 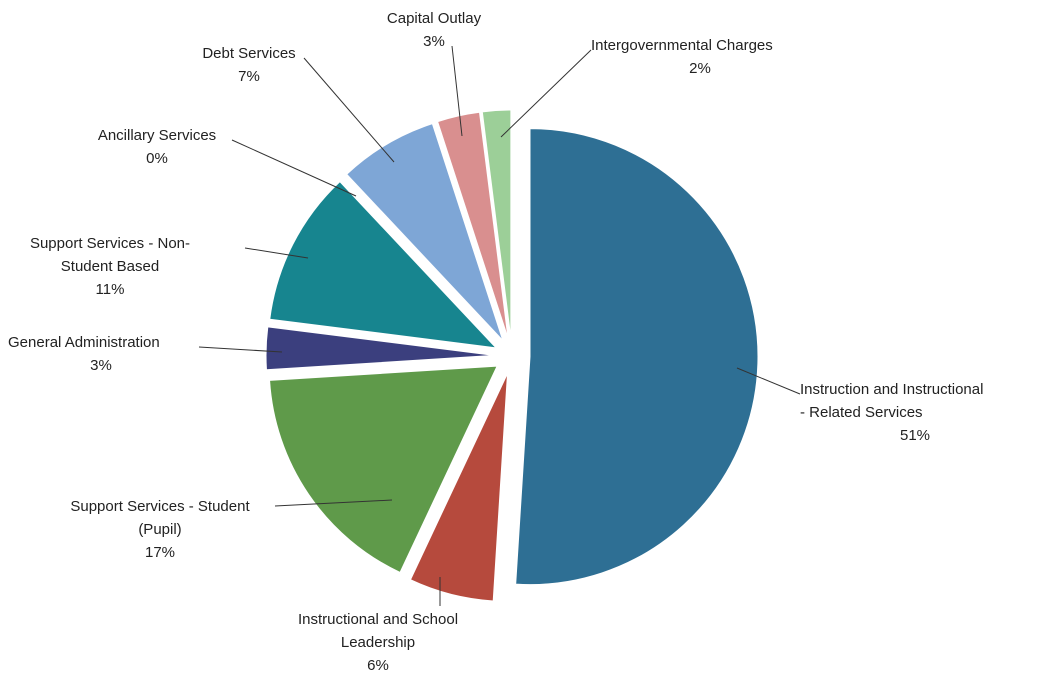 What do you see at coordinates (915, 435) in the screenshot?
I see `slice-percent-label: 51%` at bounding box center [915, 435].